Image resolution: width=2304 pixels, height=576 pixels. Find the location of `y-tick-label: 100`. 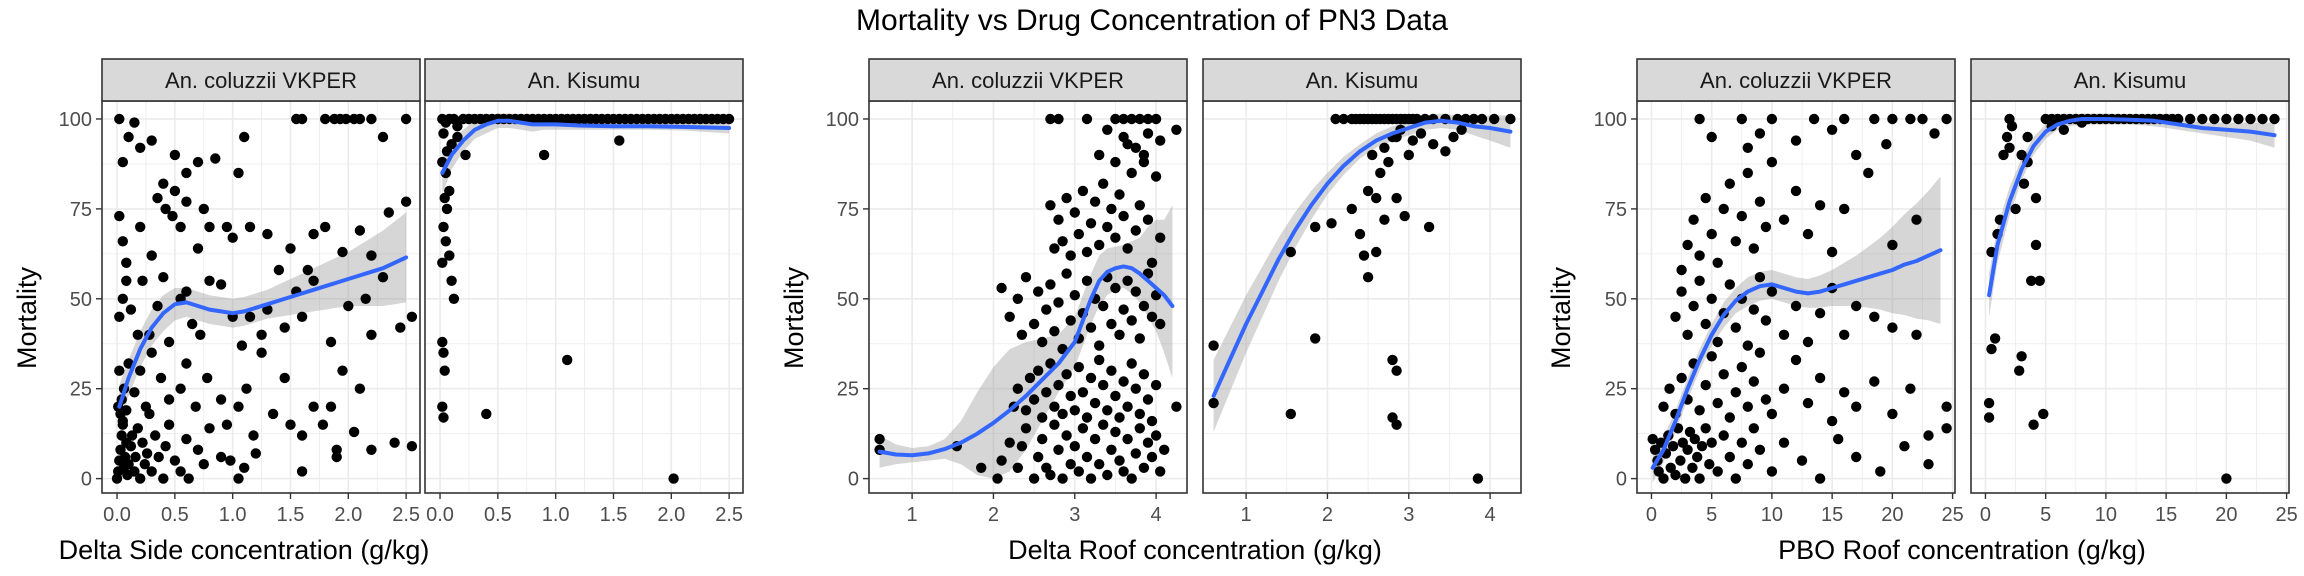

y-tick-label: 100 is located at coordinates (842, 120).